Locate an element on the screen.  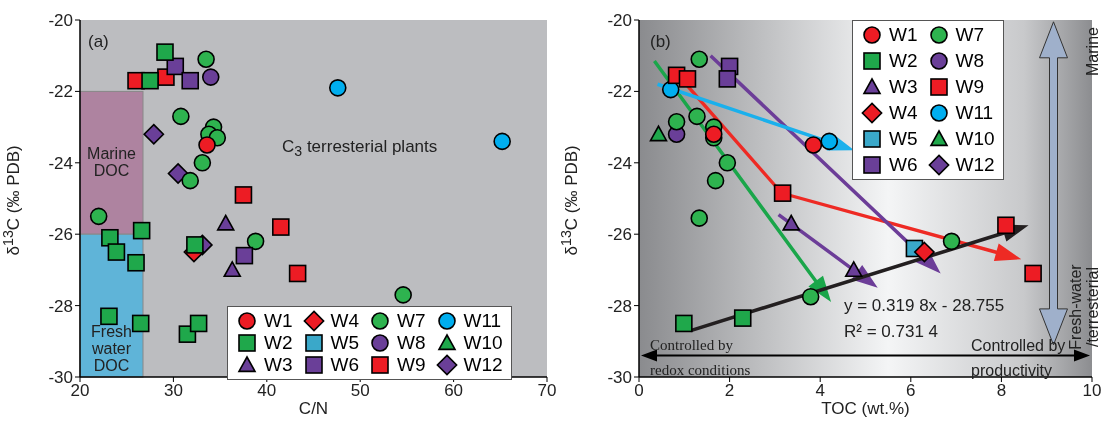
x-tick-label: 70 is located at coordinates (547, 391).